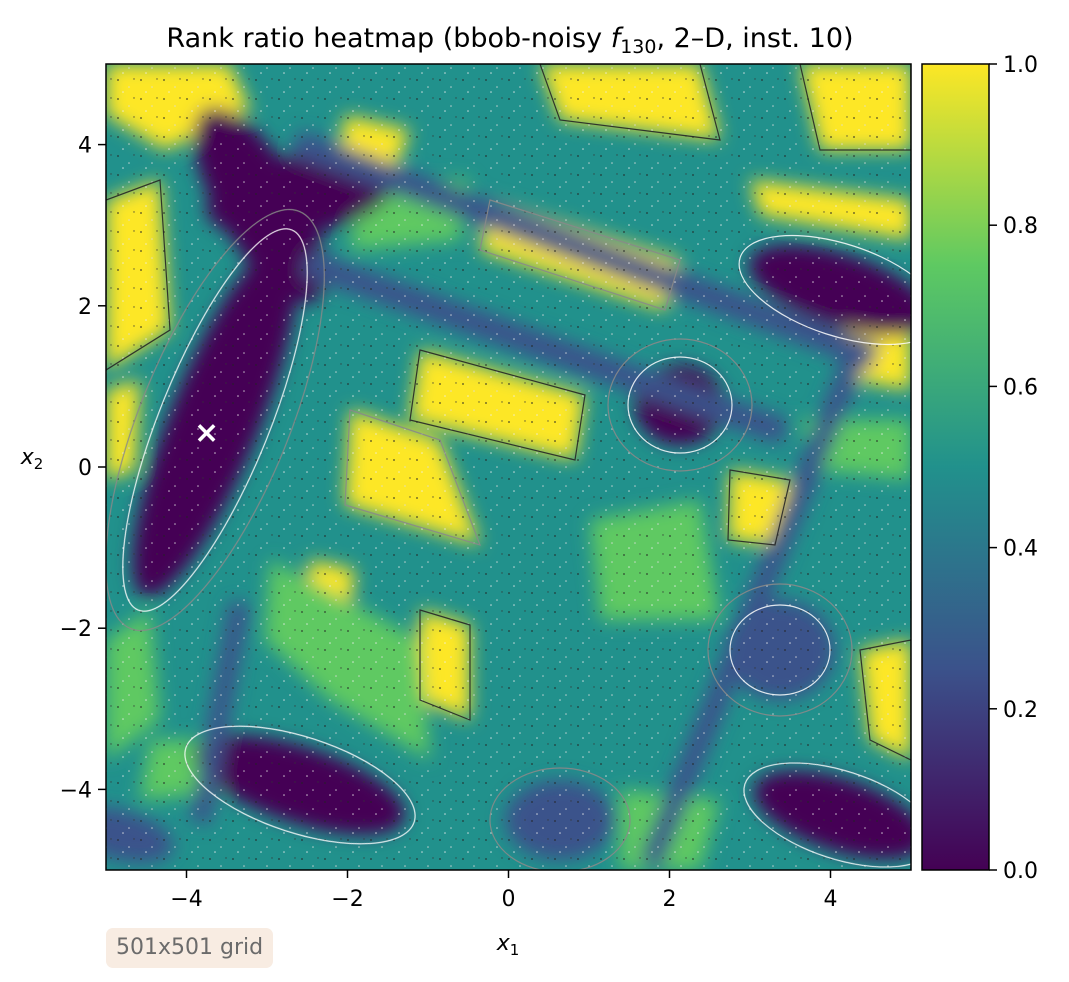  Describe the element at coordinates (1013, 468) in the screenshot. I see `colorbar-ticks: 0.0 0.2 0.4 0.6 0.8 1.0` at that location.